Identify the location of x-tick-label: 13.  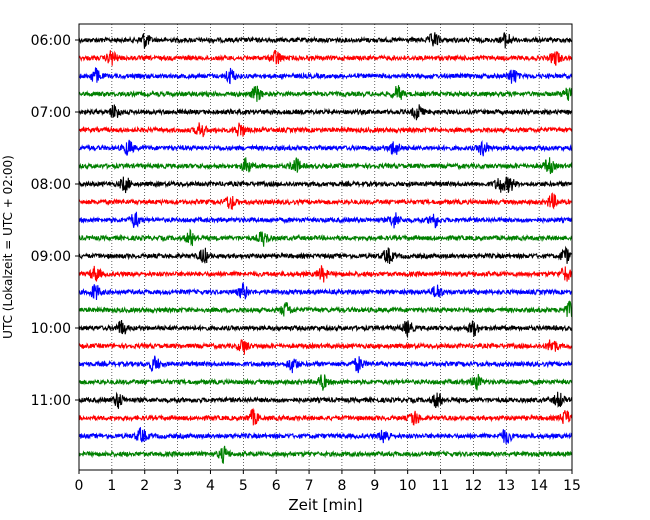
(506, 486).